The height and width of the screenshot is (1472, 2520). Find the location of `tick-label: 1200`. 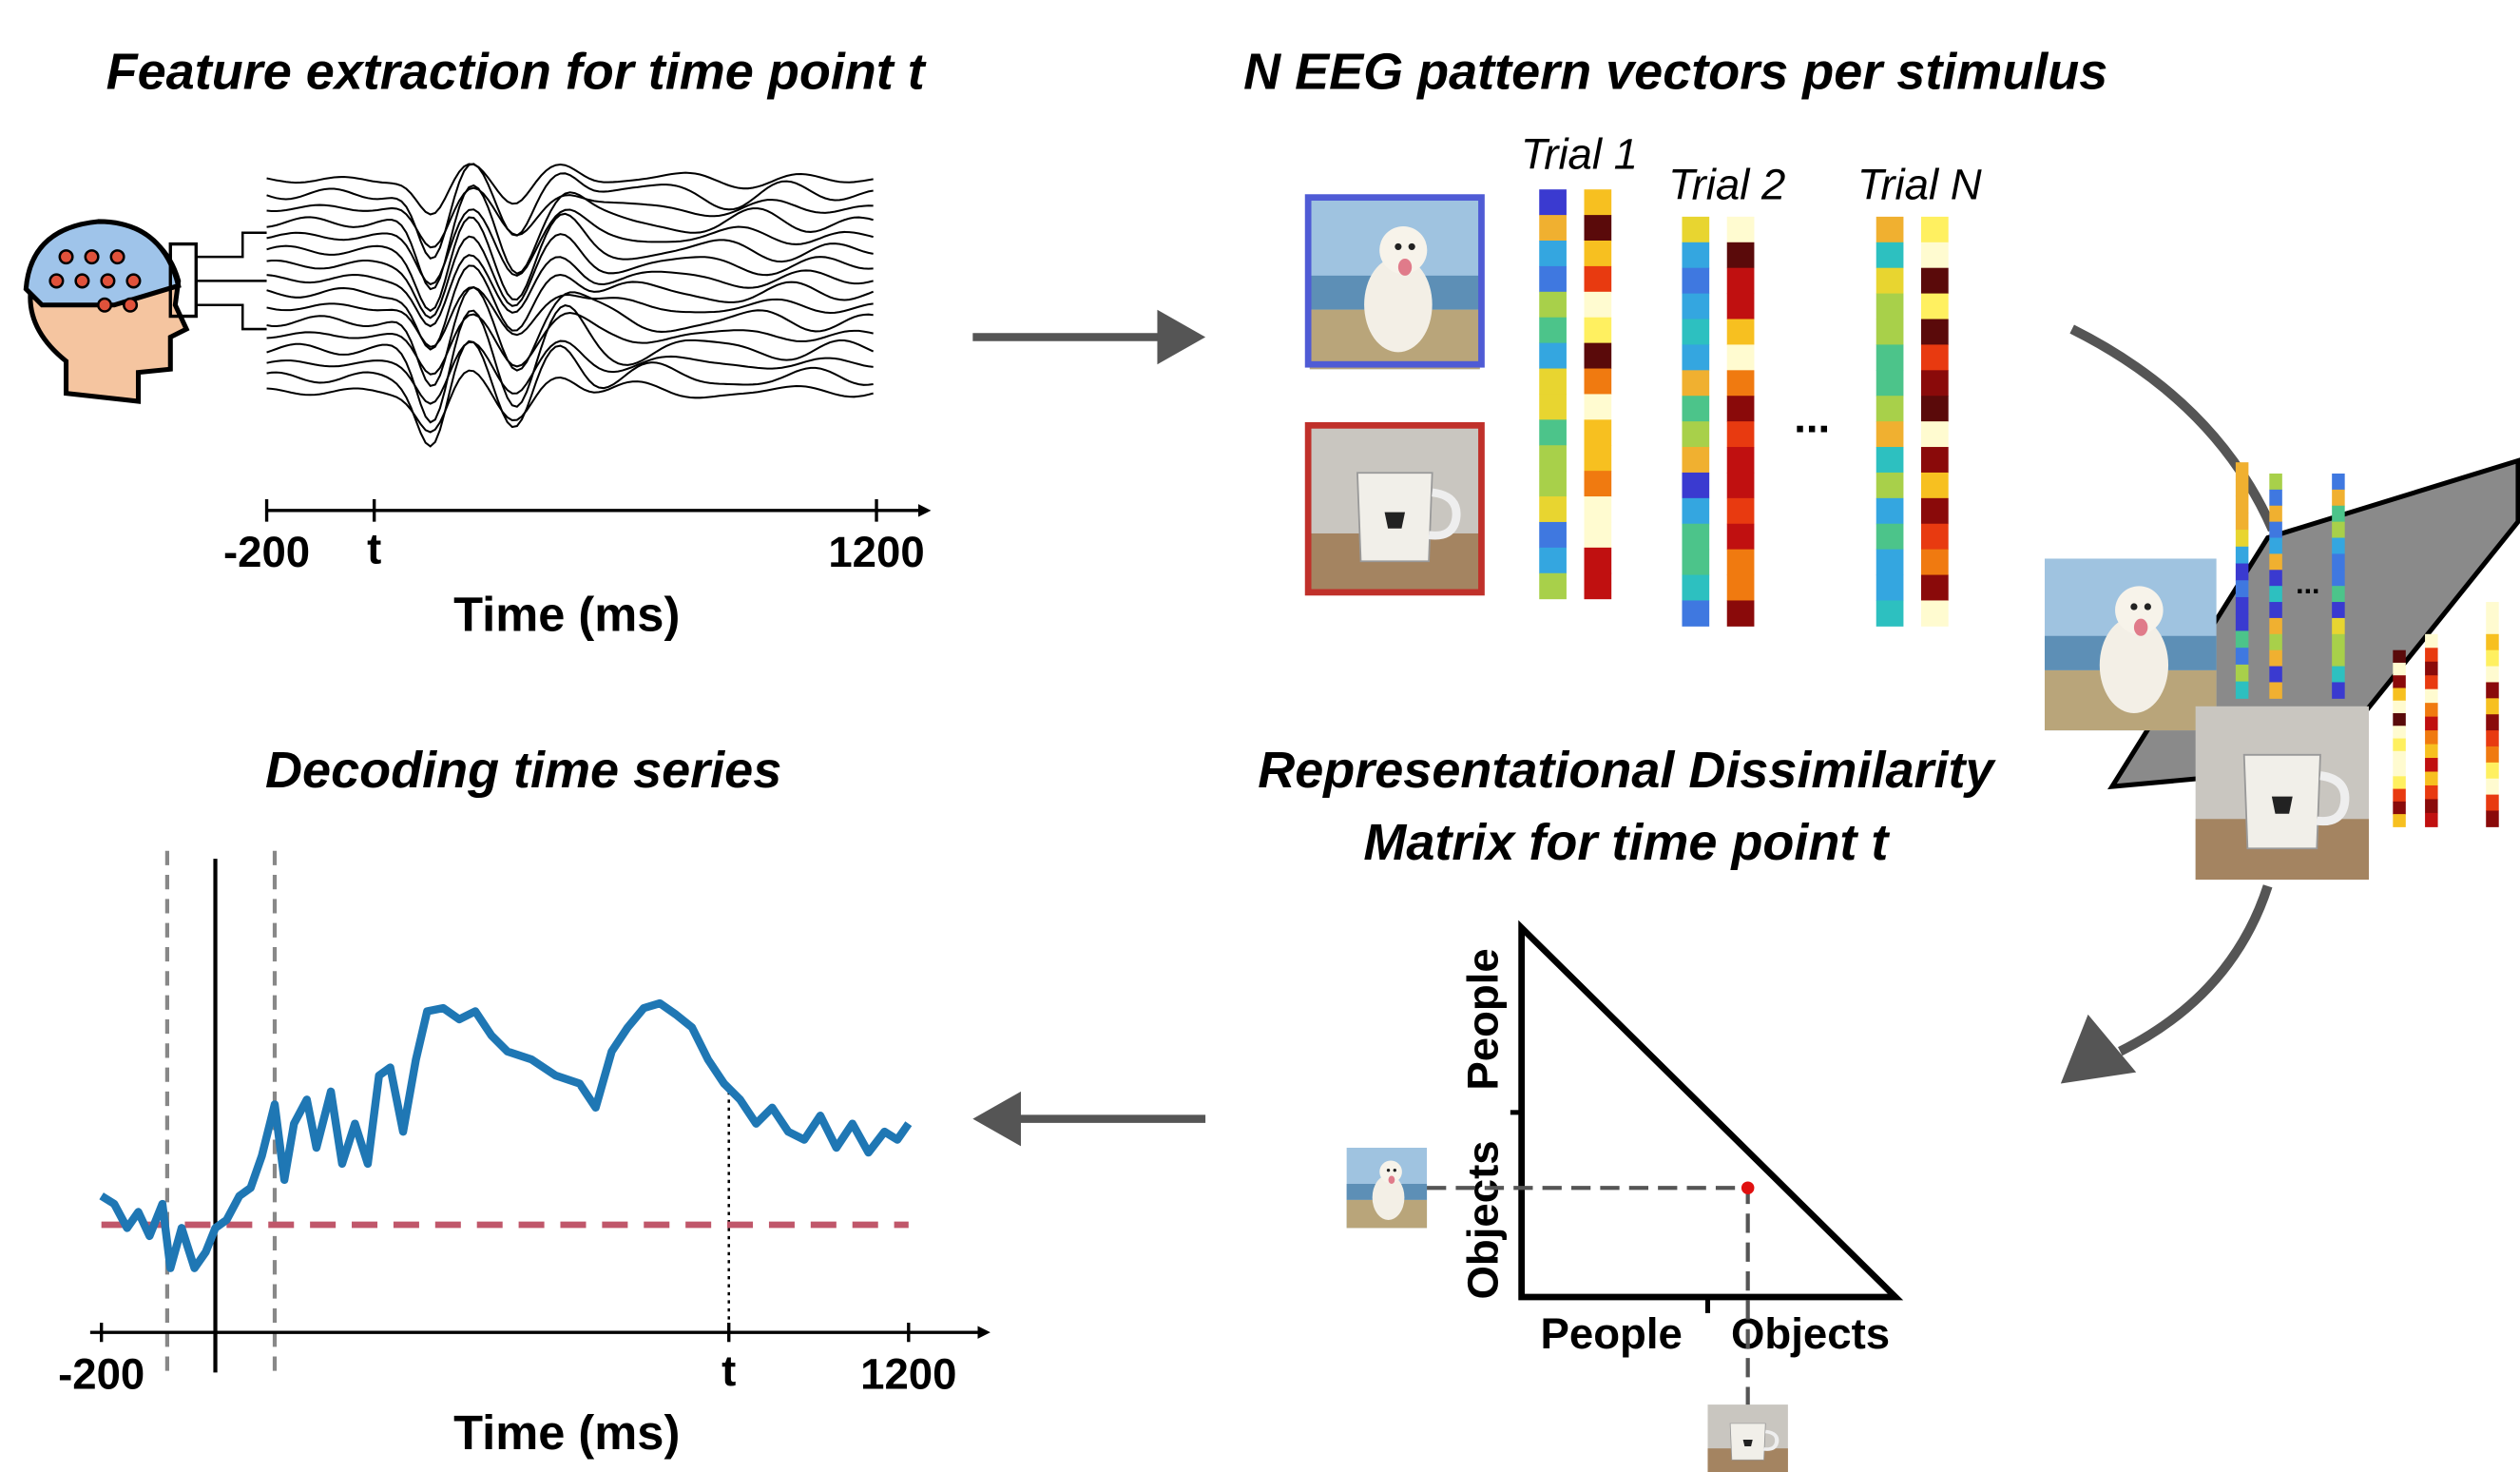

tick-label: 1200 is located at coordinates (876, 552).